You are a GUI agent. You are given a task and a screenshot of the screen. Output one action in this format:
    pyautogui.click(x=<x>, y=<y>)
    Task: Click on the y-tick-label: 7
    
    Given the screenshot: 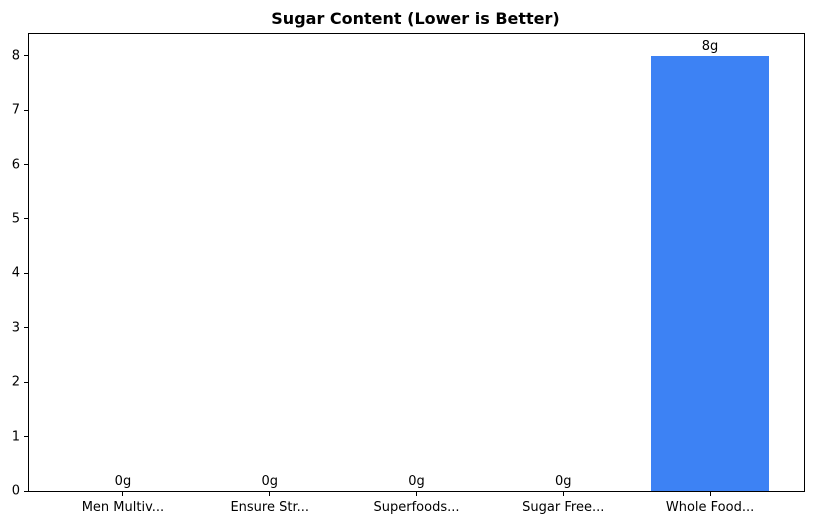 What is the action you would take?
    pyautogui.click(x=15, y=110)
    